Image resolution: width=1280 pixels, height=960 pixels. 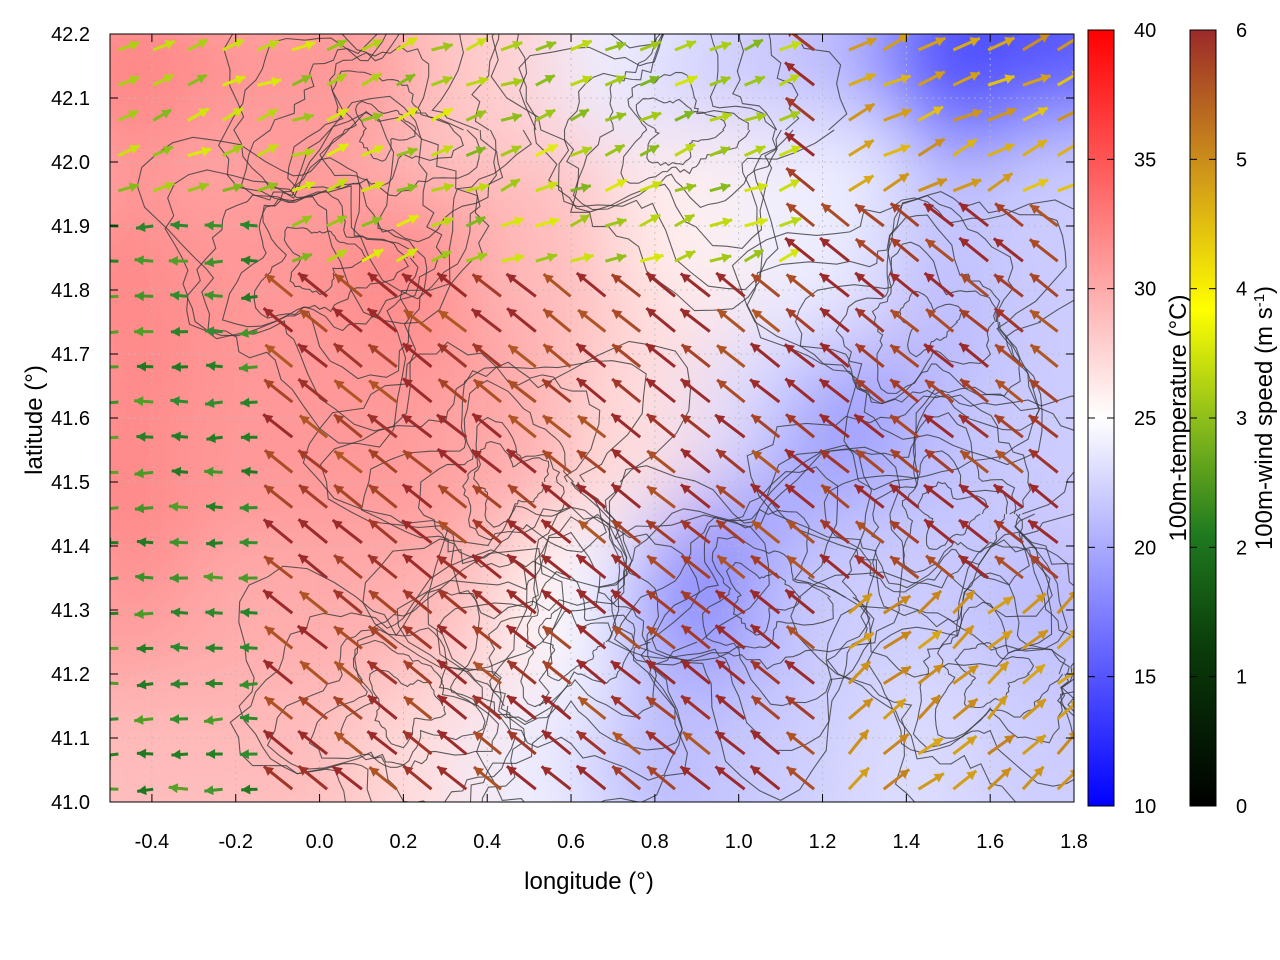 What do you see at coordinates (1264, 290) in the screenshot?
I see `wind-colorbar-label-end: )` at bounding box center [1264, 290].